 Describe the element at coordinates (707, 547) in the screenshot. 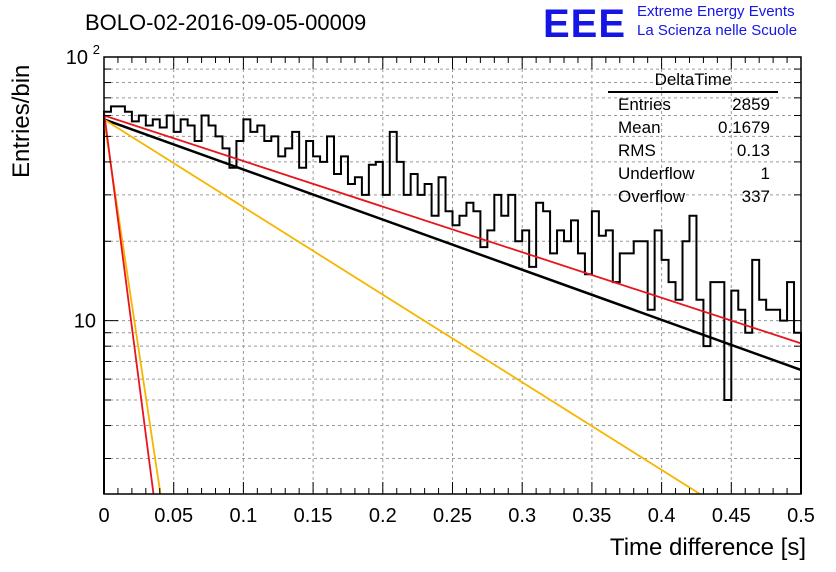

I see `x-axis-label: Time difference [s]` at that location.